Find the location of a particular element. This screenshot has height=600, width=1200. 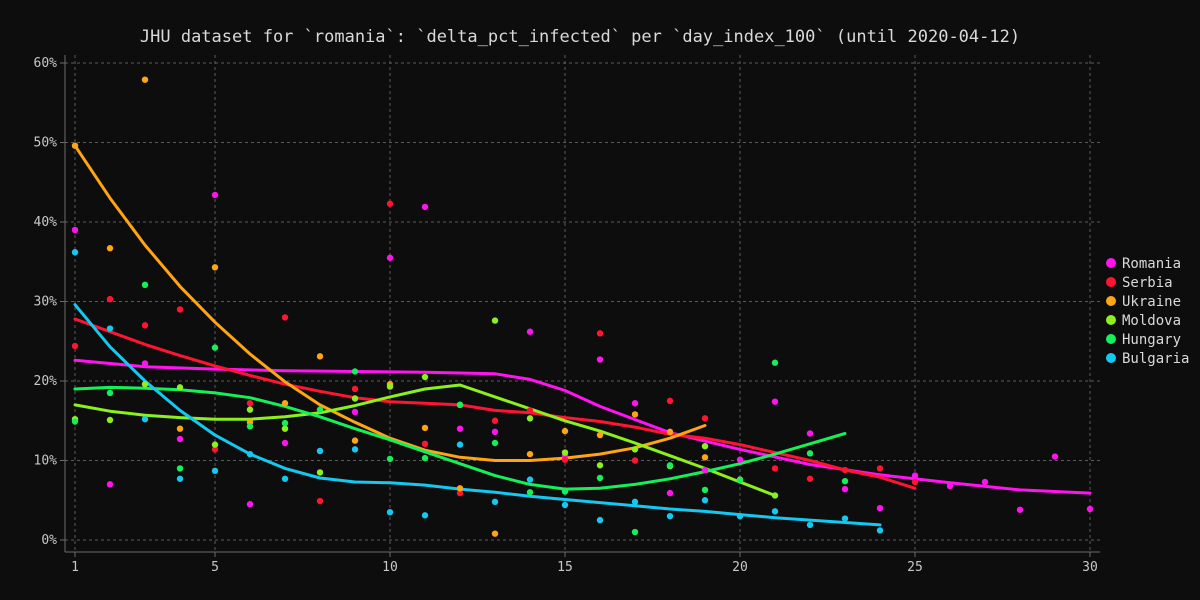

x-tick-label: 30 is located at coordinates (1090, 567).